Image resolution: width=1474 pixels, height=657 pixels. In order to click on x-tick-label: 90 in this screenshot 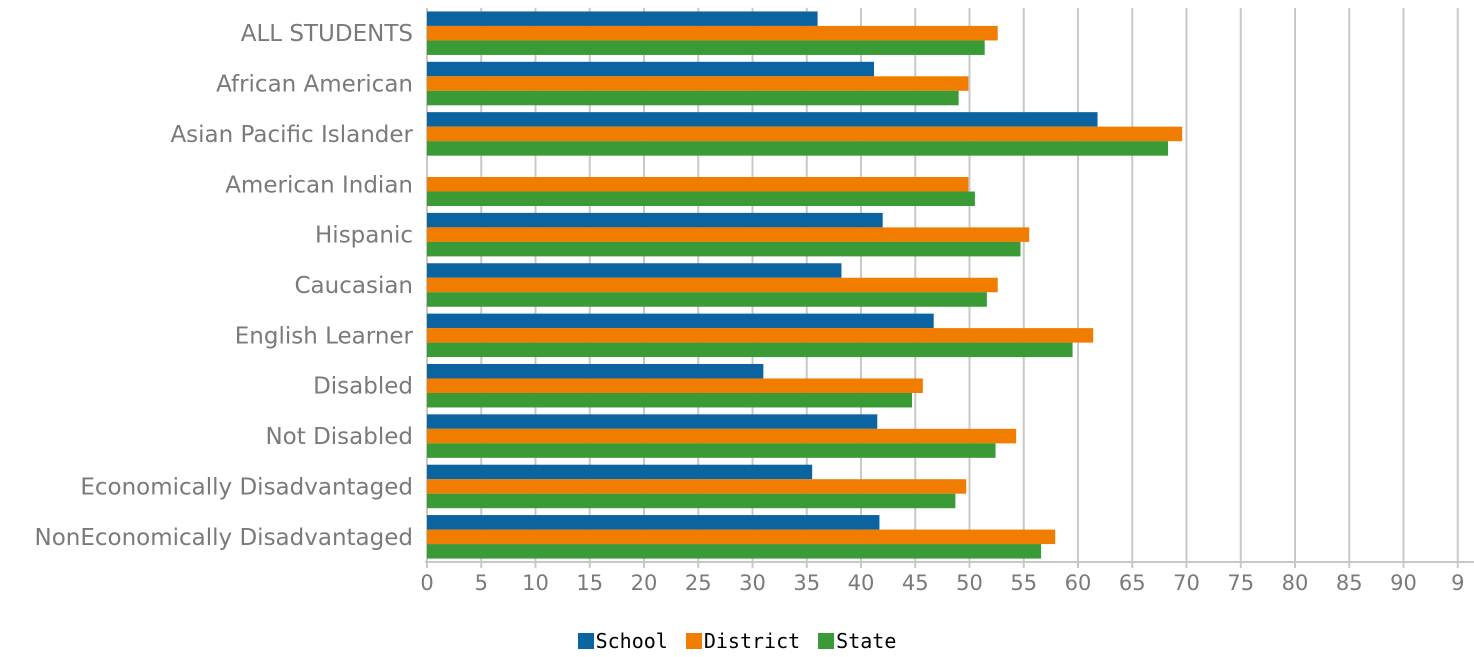, I will do `click(1403, 583)`.